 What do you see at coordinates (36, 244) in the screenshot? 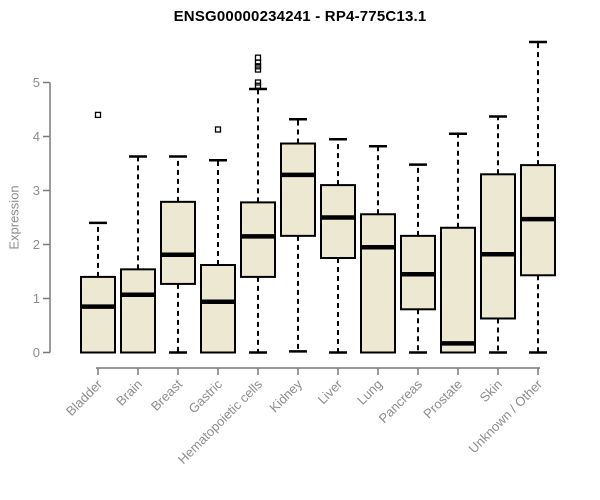
I see `y-tick-label: 2` at bounding box center [36, 244].